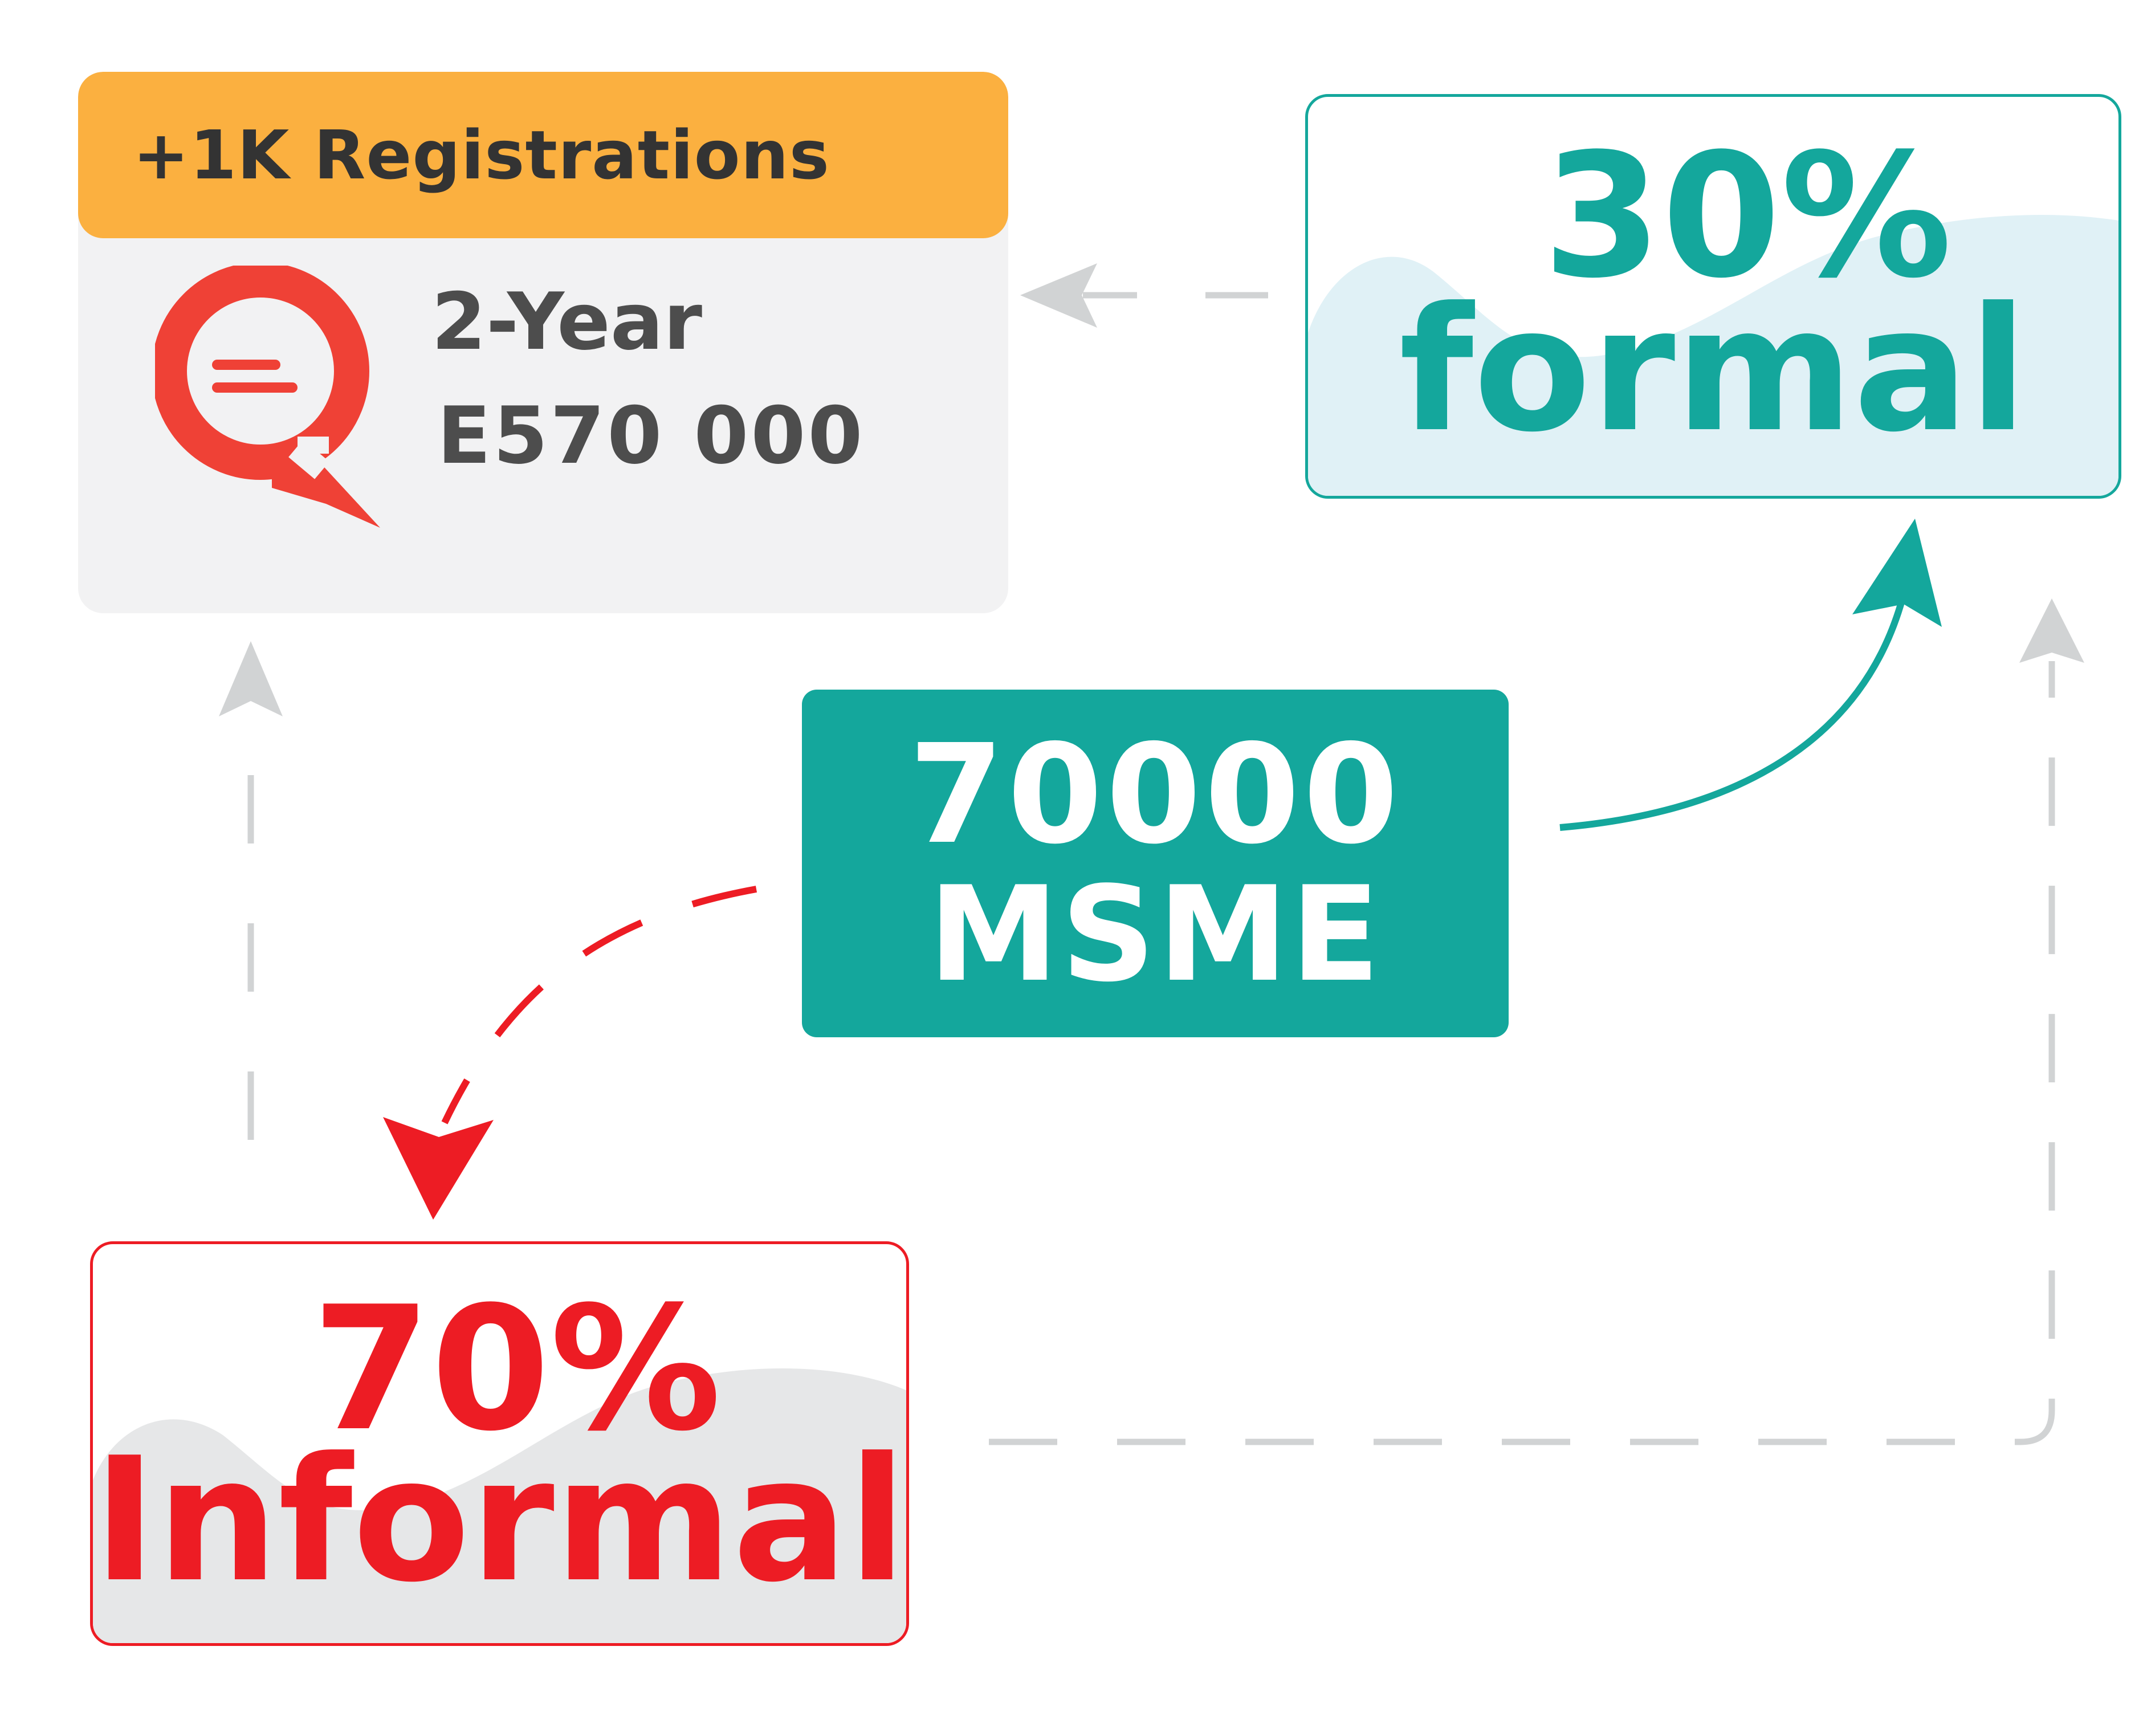  Describe the element at coordinates (1897, 573) in the screenshot. I see `arrowhead-to-formal` at that location.